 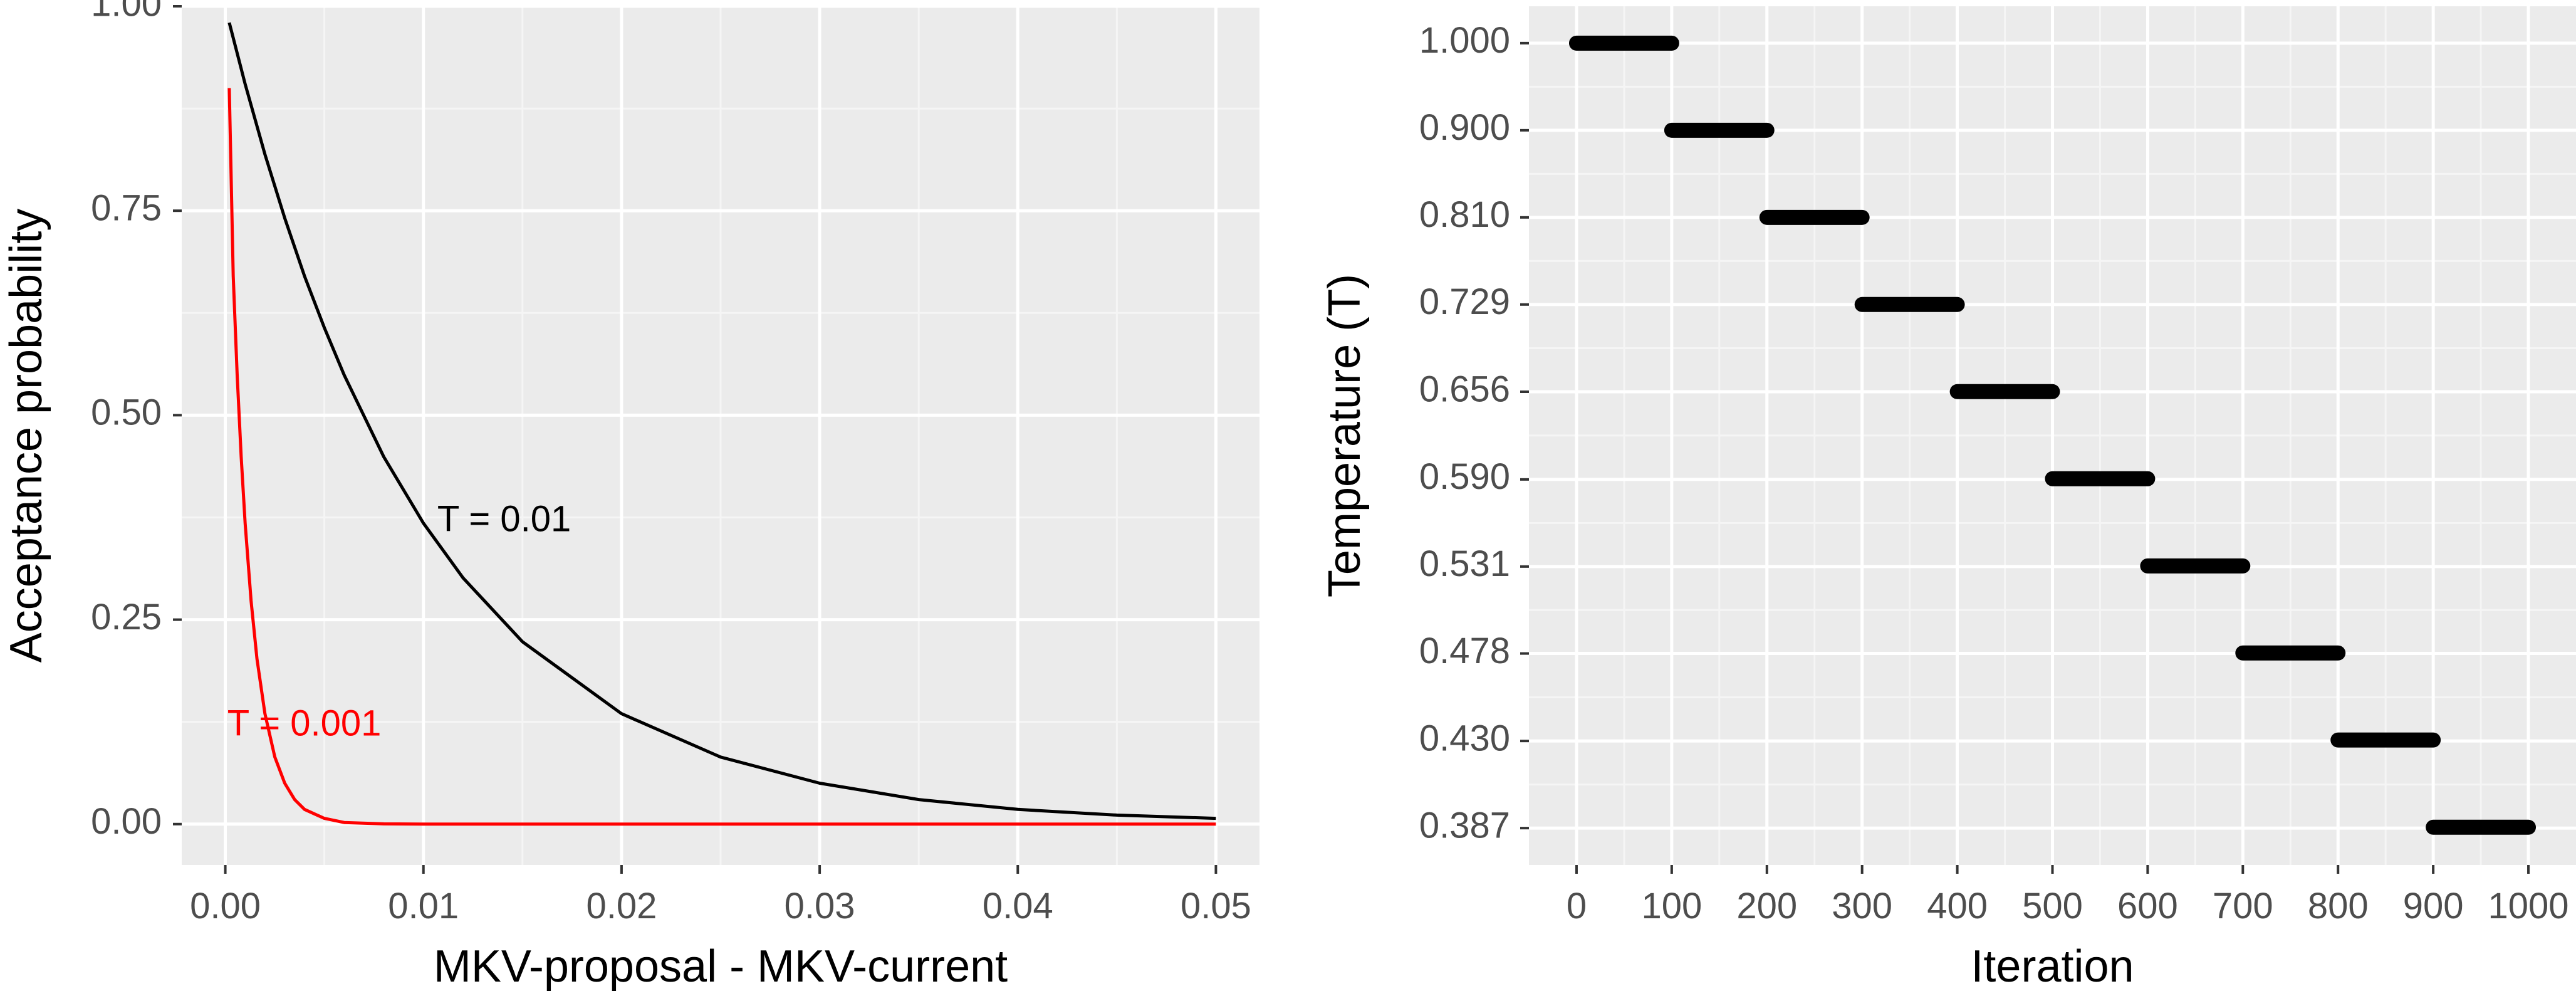 What do you see at coordinates (1766, 906) in the screenshot?
I see `right-x-tick-label: 200` at bounding box center [1766, 906].